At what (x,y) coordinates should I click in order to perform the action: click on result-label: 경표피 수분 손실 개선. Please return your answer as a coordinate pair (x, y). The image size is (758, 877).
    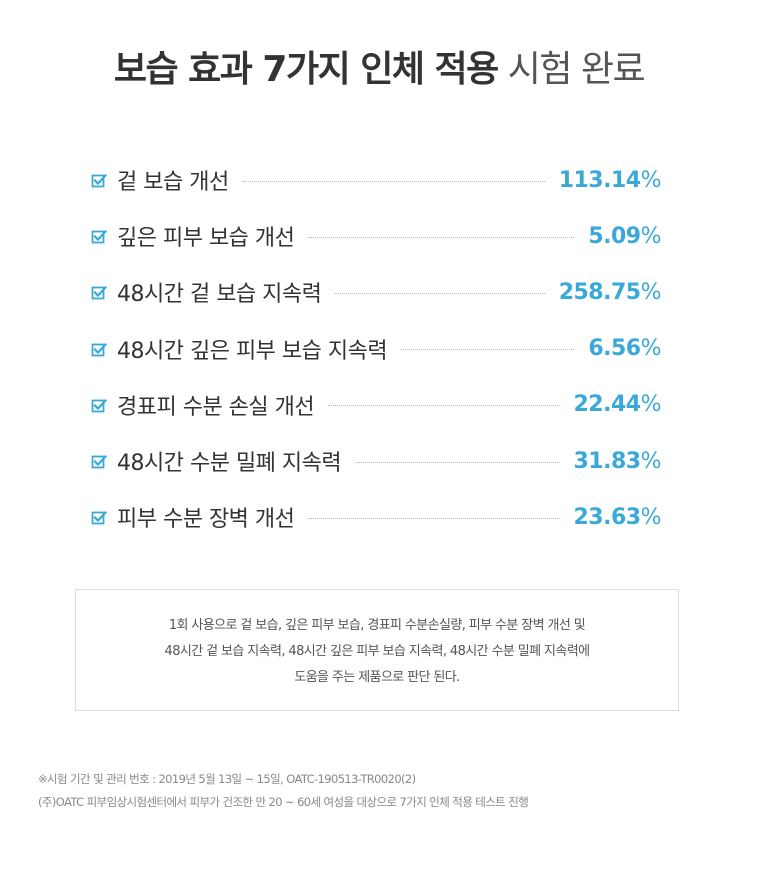
    Looking at the image, I should click on (216, 407).